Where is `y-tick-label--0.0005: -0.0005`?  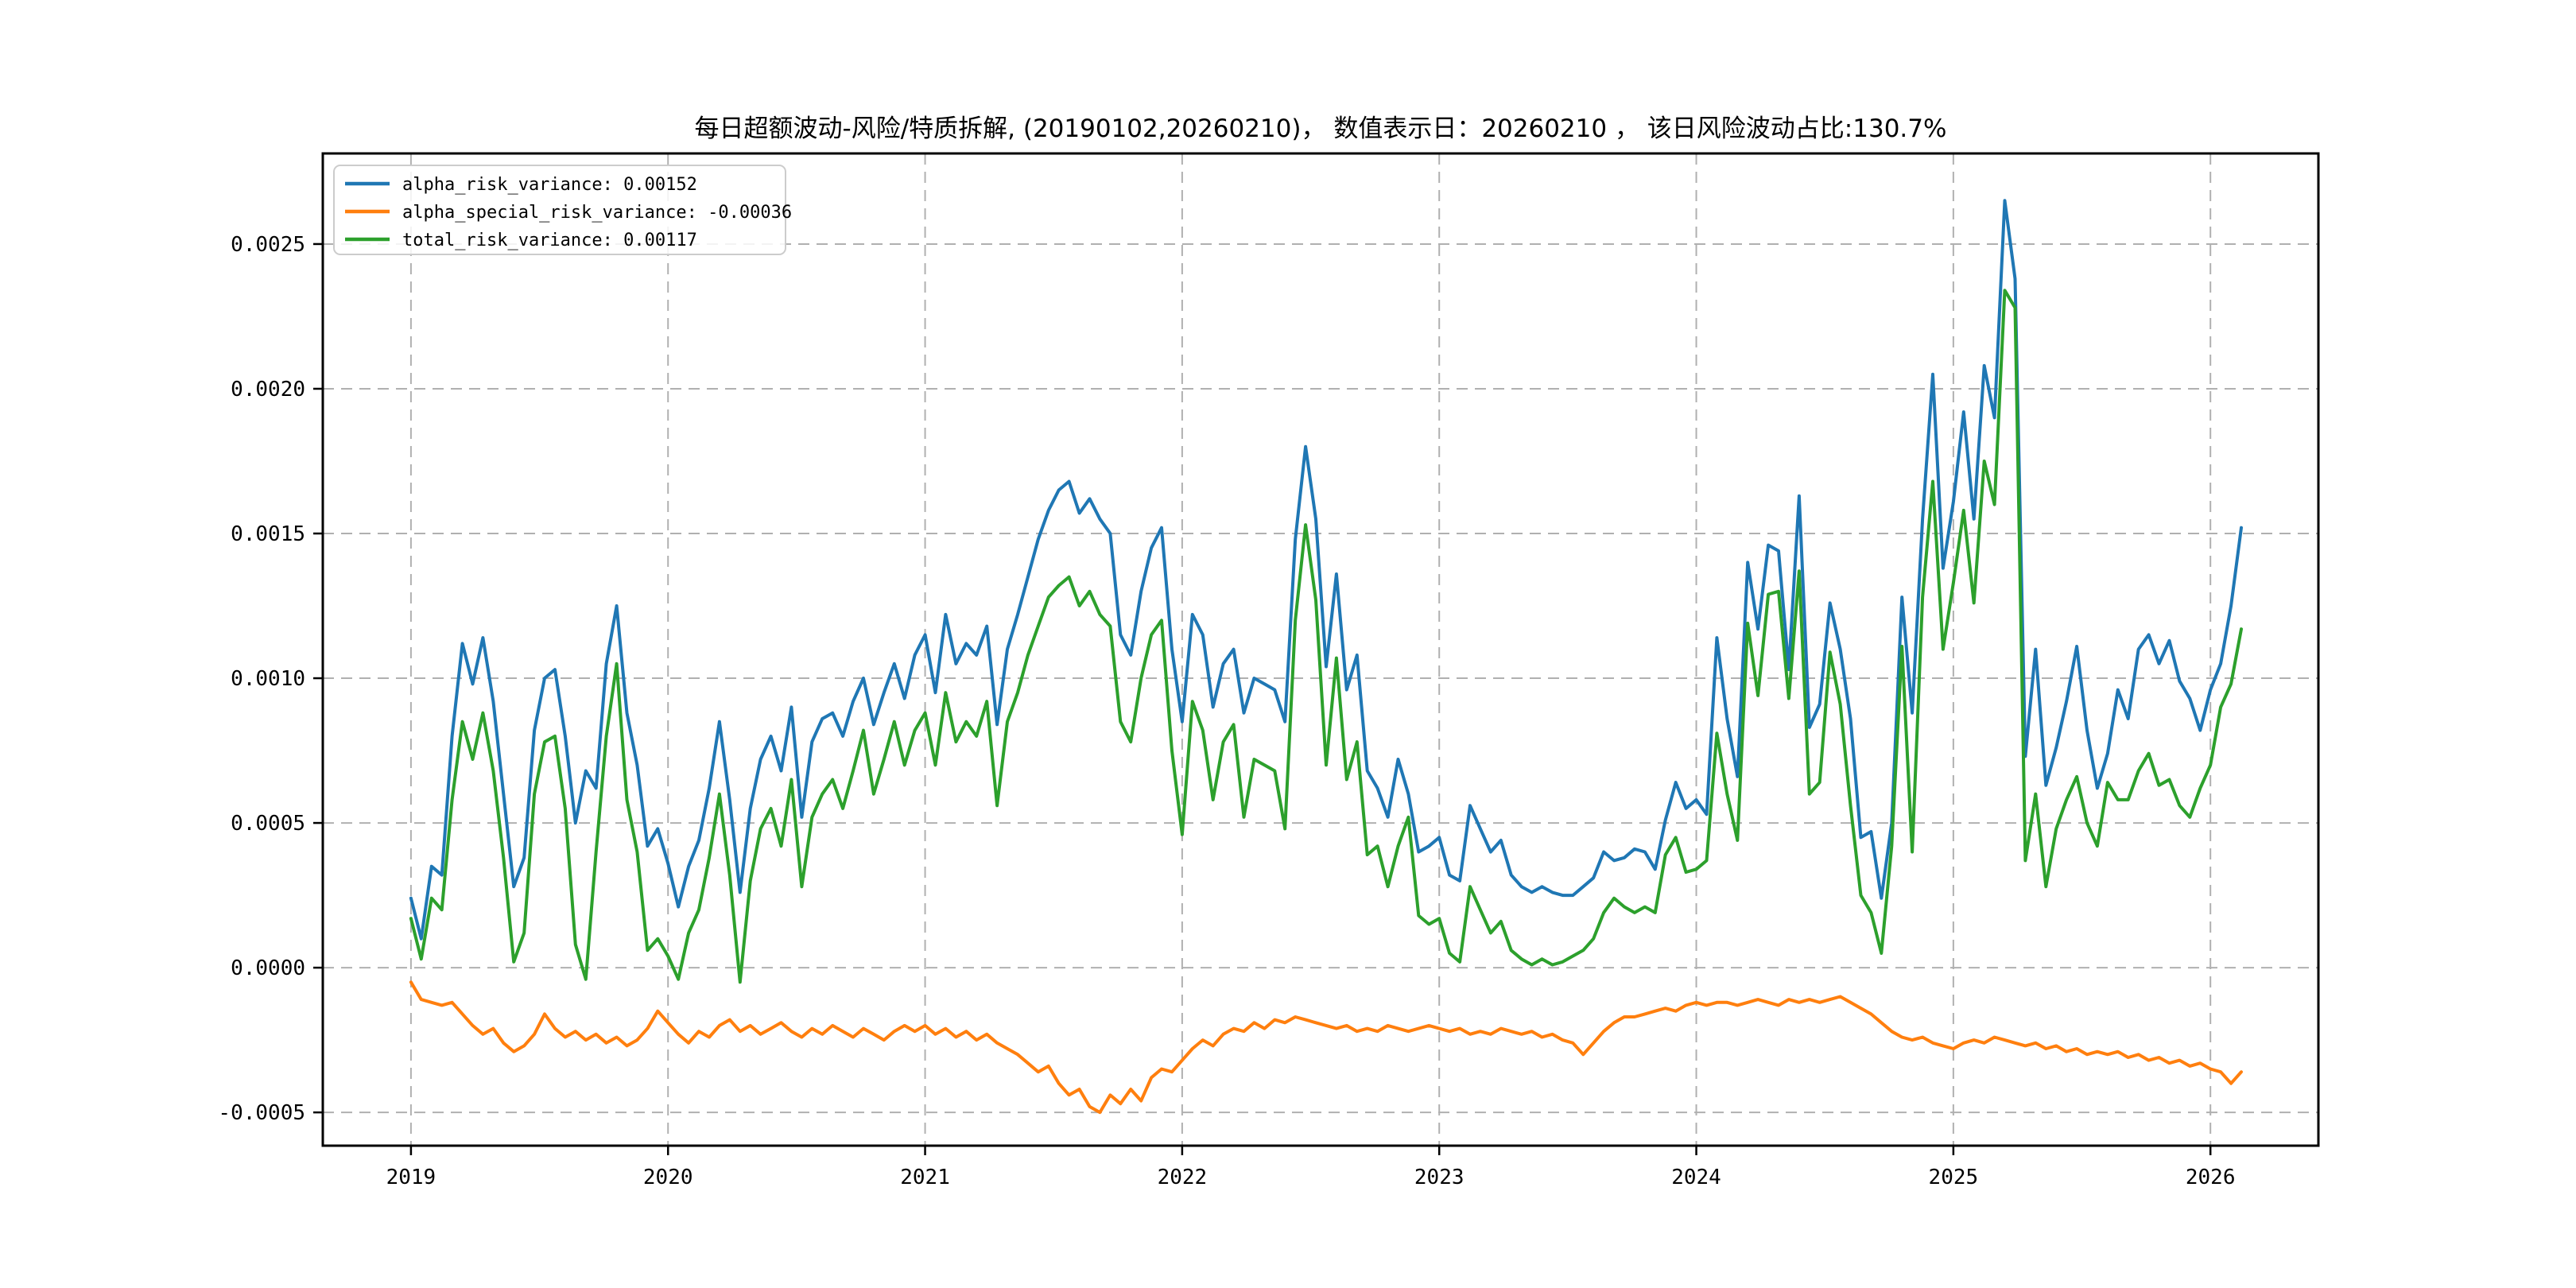 y-tick-label--0.0005: -0.0005 is located at coordinates (261, 1113).